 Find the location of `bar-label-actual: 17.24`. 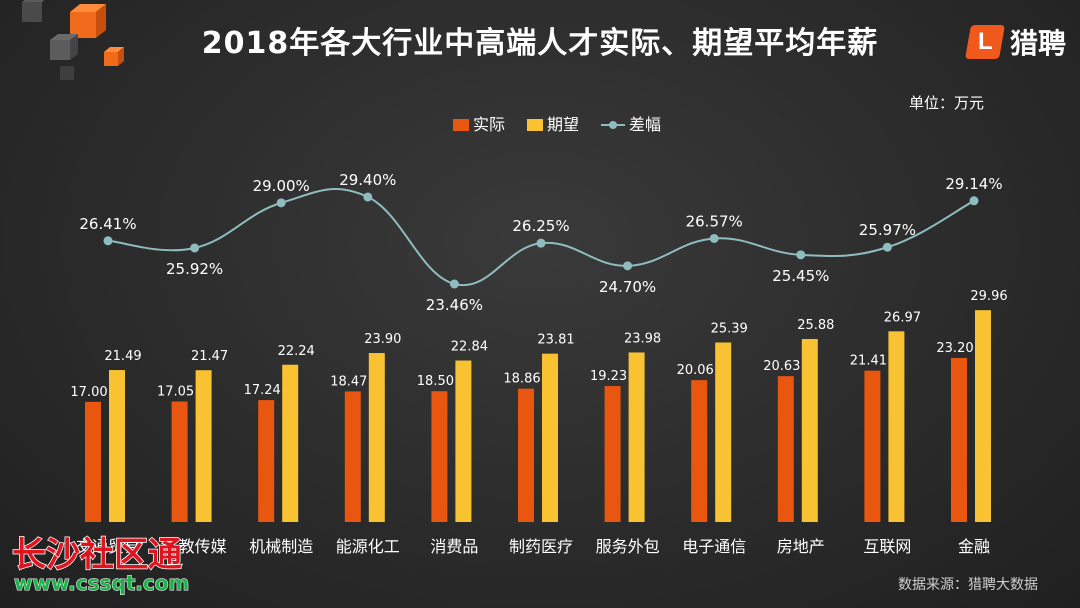

bar-label-actual: 17.24 is located at coordinates (262, 390).